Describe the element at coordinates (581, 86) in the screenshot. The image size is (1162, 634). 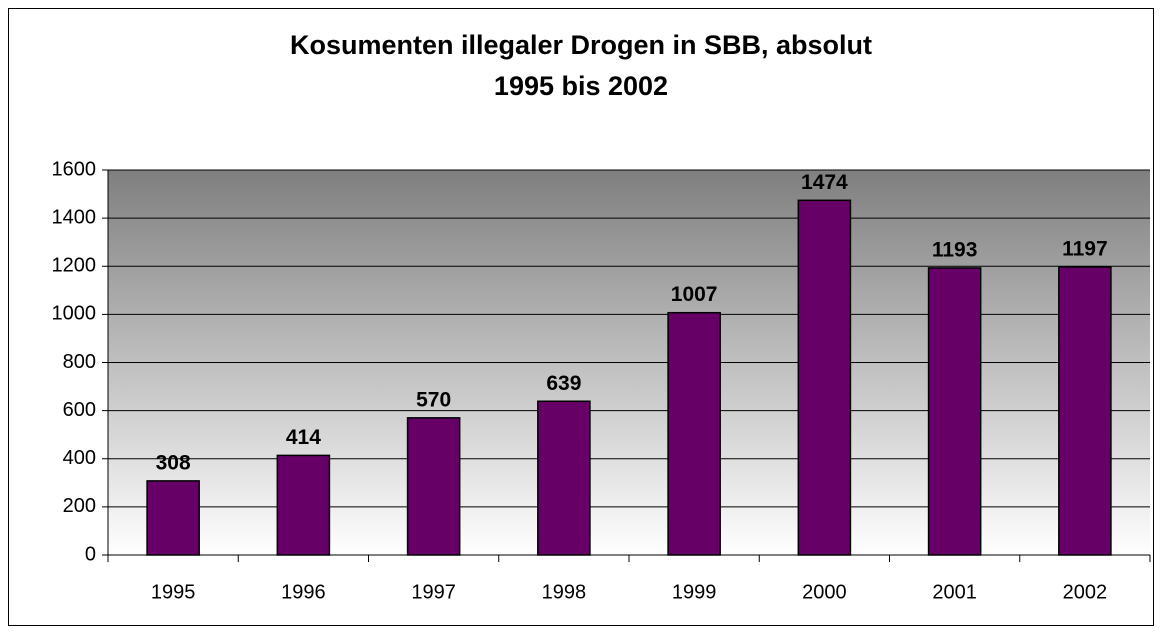
I see `chart-subtitle: 1995 bis 2002` at that location.